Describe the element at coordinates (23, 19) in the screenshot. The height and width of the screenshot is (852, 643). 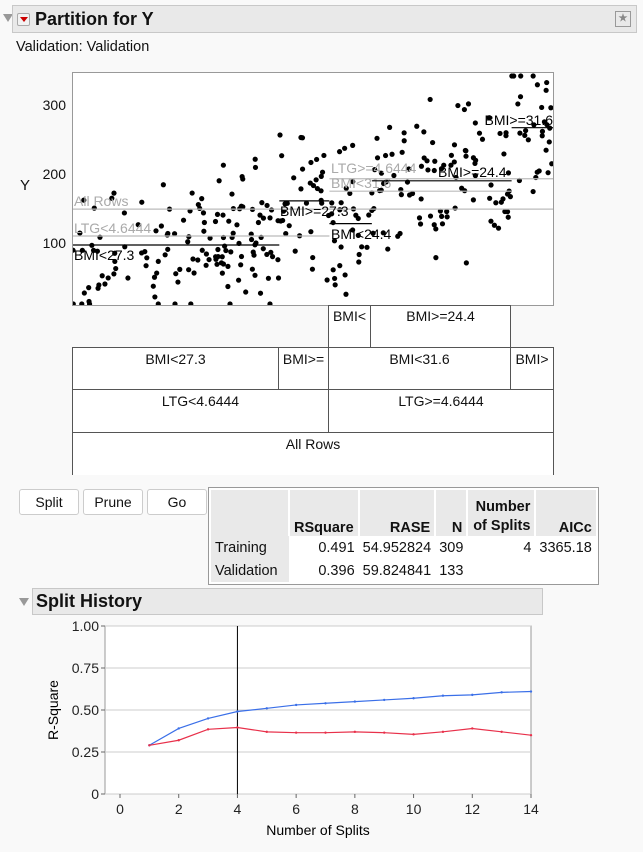
I see `red-triangle-menu-icon` at that location.